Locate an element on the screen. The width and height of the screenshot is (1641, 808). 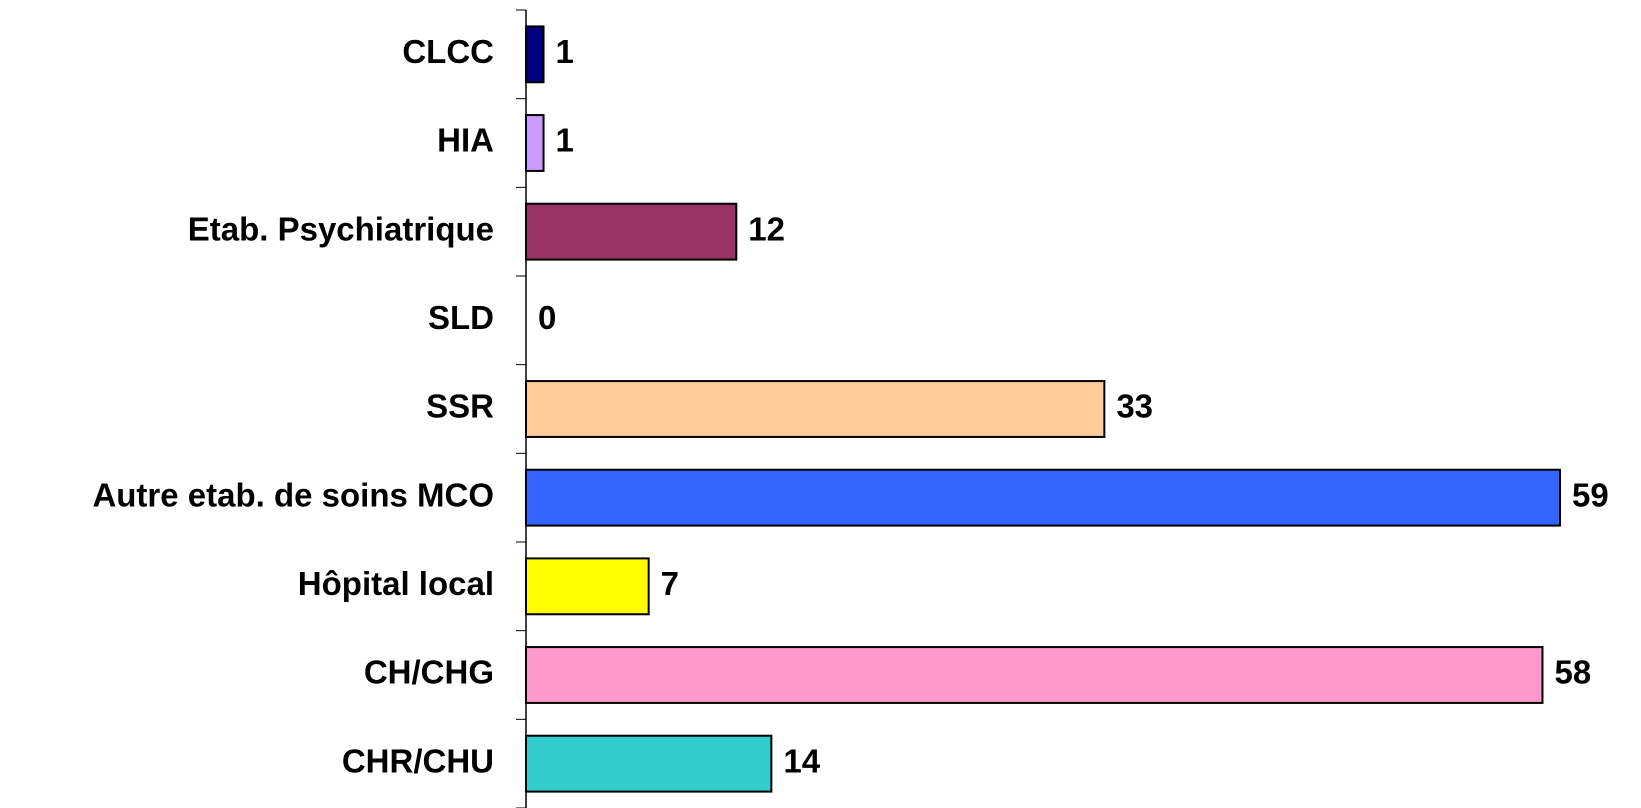
category-label: Etab. Psychiatrique is located at coordinates (341, 228).